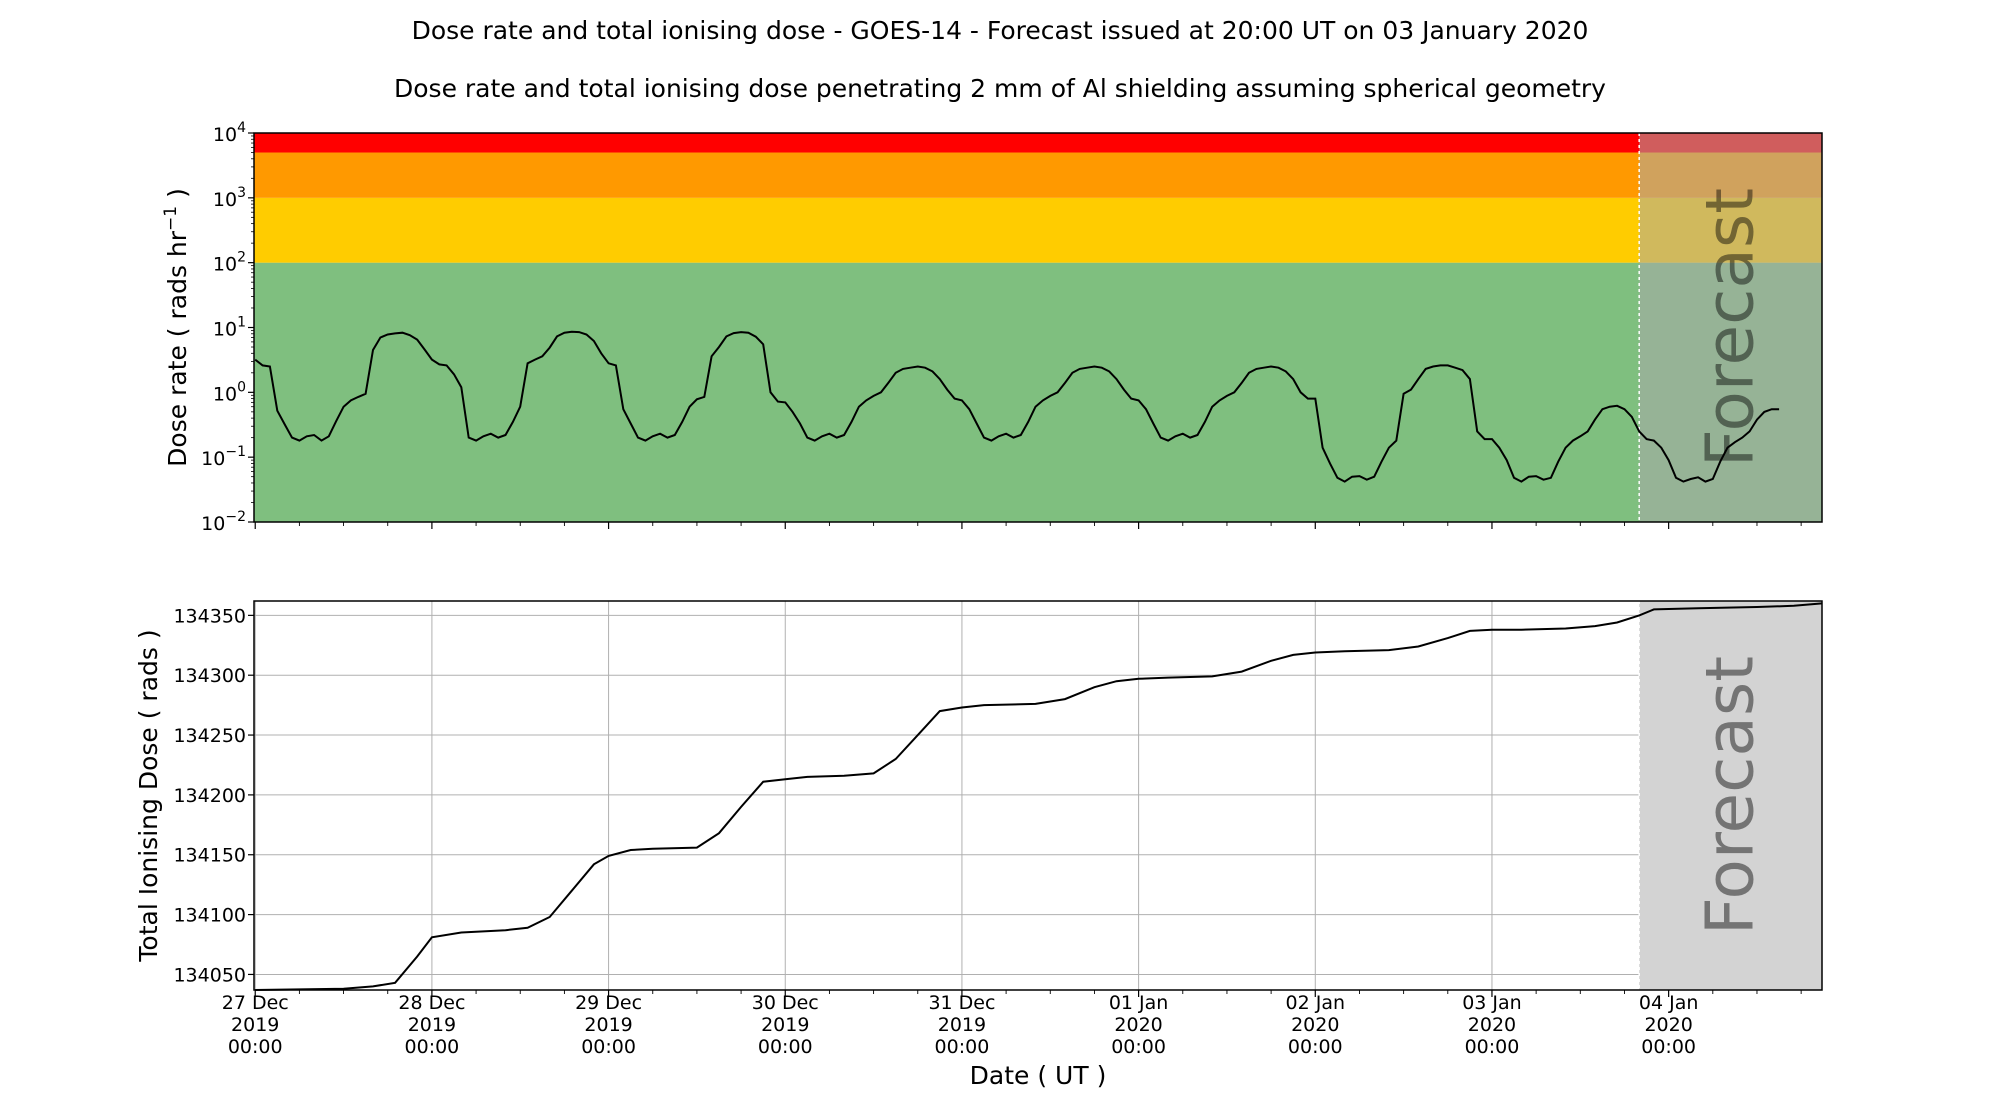  Describe the element at coordinates (1316, 1003) in the screenshot. I see `x-tick-label-line: 02 Jan` at that location.